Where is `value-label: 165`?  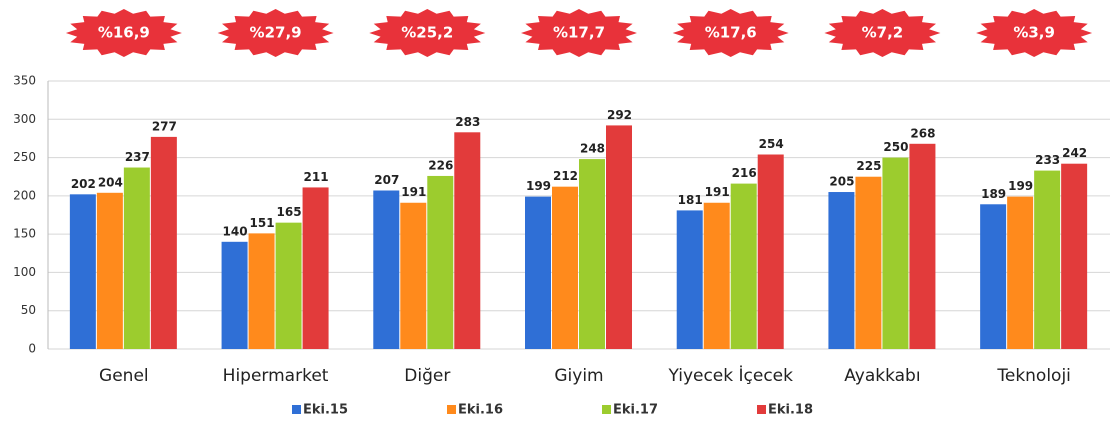
value-label: 165 is located at coordinates (289, 212).